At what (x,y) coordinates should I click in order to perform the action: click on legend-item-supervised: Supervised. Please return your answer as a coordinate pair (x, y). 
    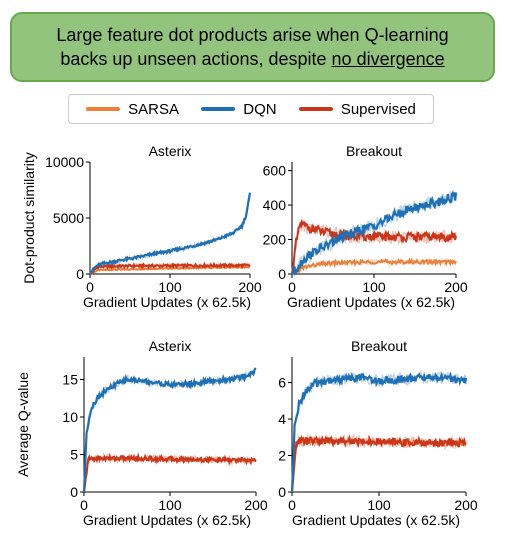
    Looking at the image, I should click on (357, 109).